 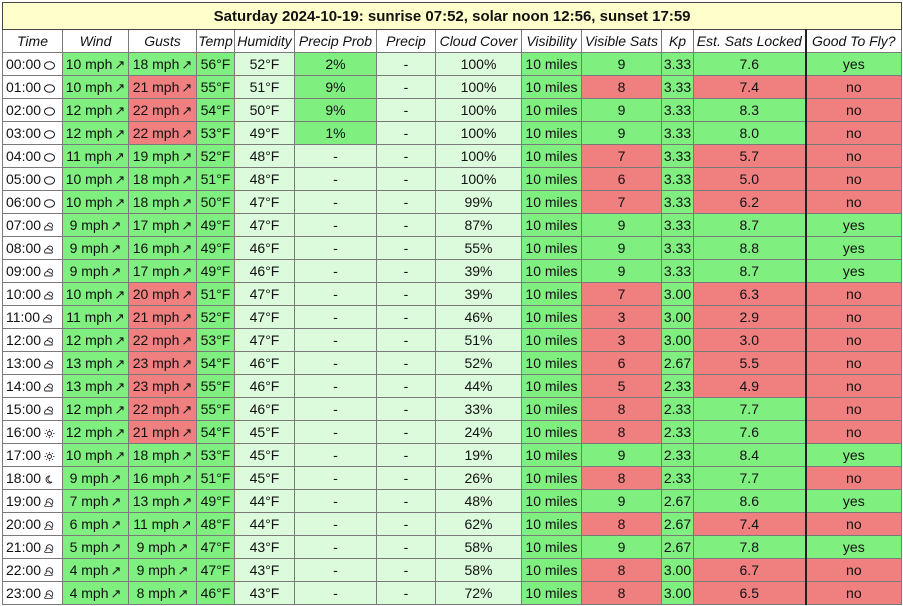 What do you see at coordinates (215, 271) in the screenshot?
I see `temp-cell: 49°F` at bounding box center [215, 271].